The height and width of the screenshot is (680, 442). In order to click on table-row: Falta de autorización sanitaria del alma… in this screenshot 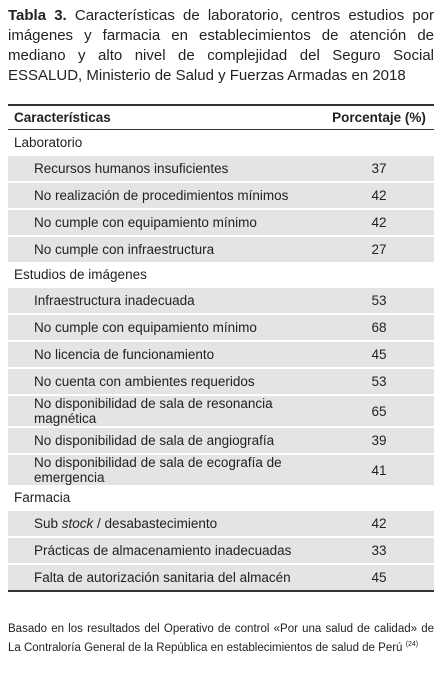, I will do `click(221, 576)`.